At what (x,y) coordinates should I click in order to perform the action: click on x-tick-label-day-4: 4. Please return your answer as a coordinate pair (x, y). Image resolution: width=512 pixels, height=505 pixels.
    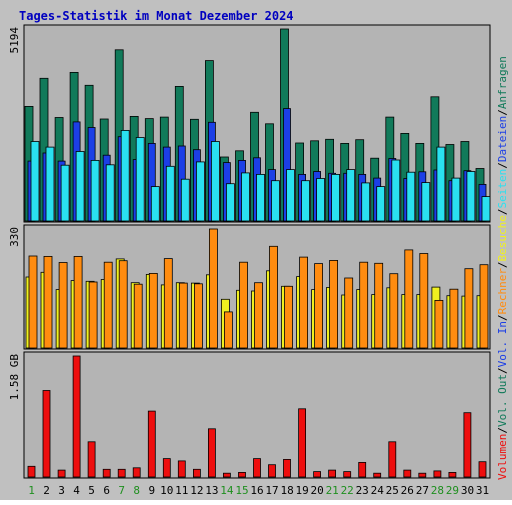
    Looking at the image, I should click on (76, 490).